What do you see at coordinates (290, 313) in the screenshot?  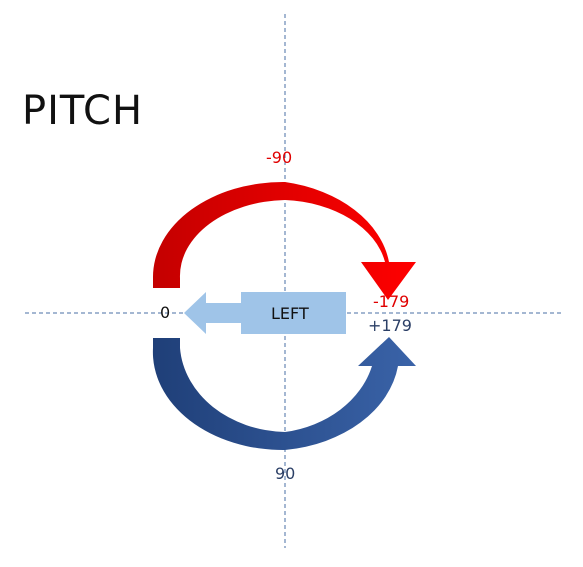 I see `label-left-direction: LEFT` at bounding box center [290, 313].